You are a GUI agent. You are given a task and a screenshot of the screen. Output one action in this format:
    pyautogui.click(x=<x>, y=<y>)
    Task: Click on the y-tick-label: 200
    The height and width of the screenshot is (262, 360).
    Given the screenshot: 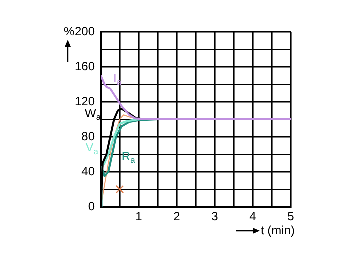 What is the action you would take?
    pyautogui.click(x=85, y=31)
    